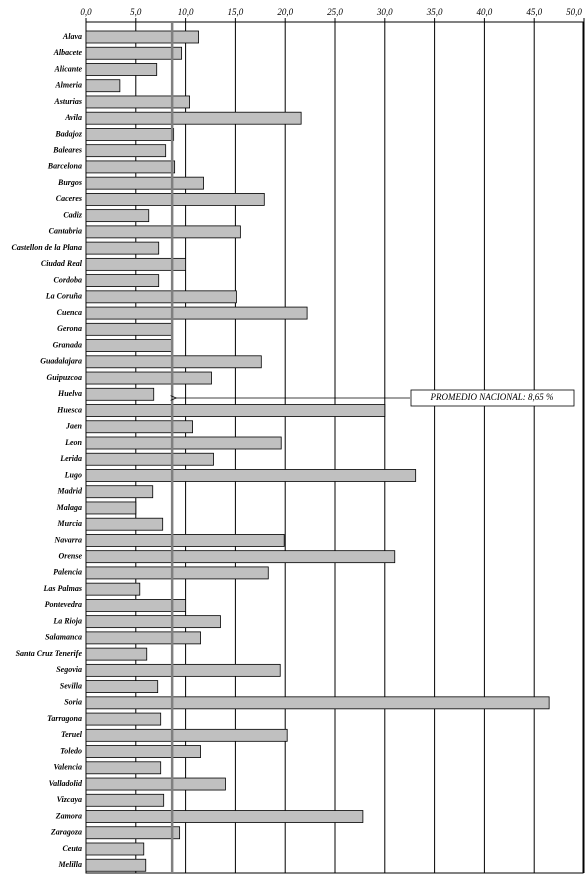 Image resolution: width=585 pixels, height=888 pixels. What do you see at coordinates (73, 474) in the screenshot?
I see `y-tick-label: Lugo` at bounding box center [73, 474].